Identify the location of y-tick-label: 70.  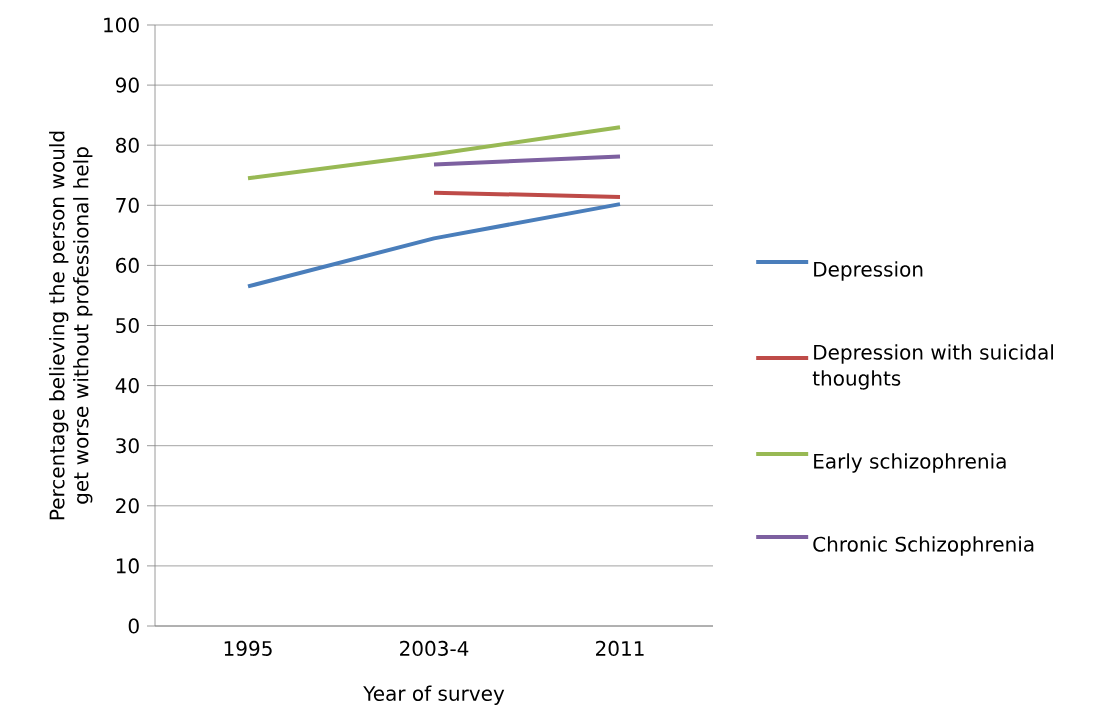
(127, 205).